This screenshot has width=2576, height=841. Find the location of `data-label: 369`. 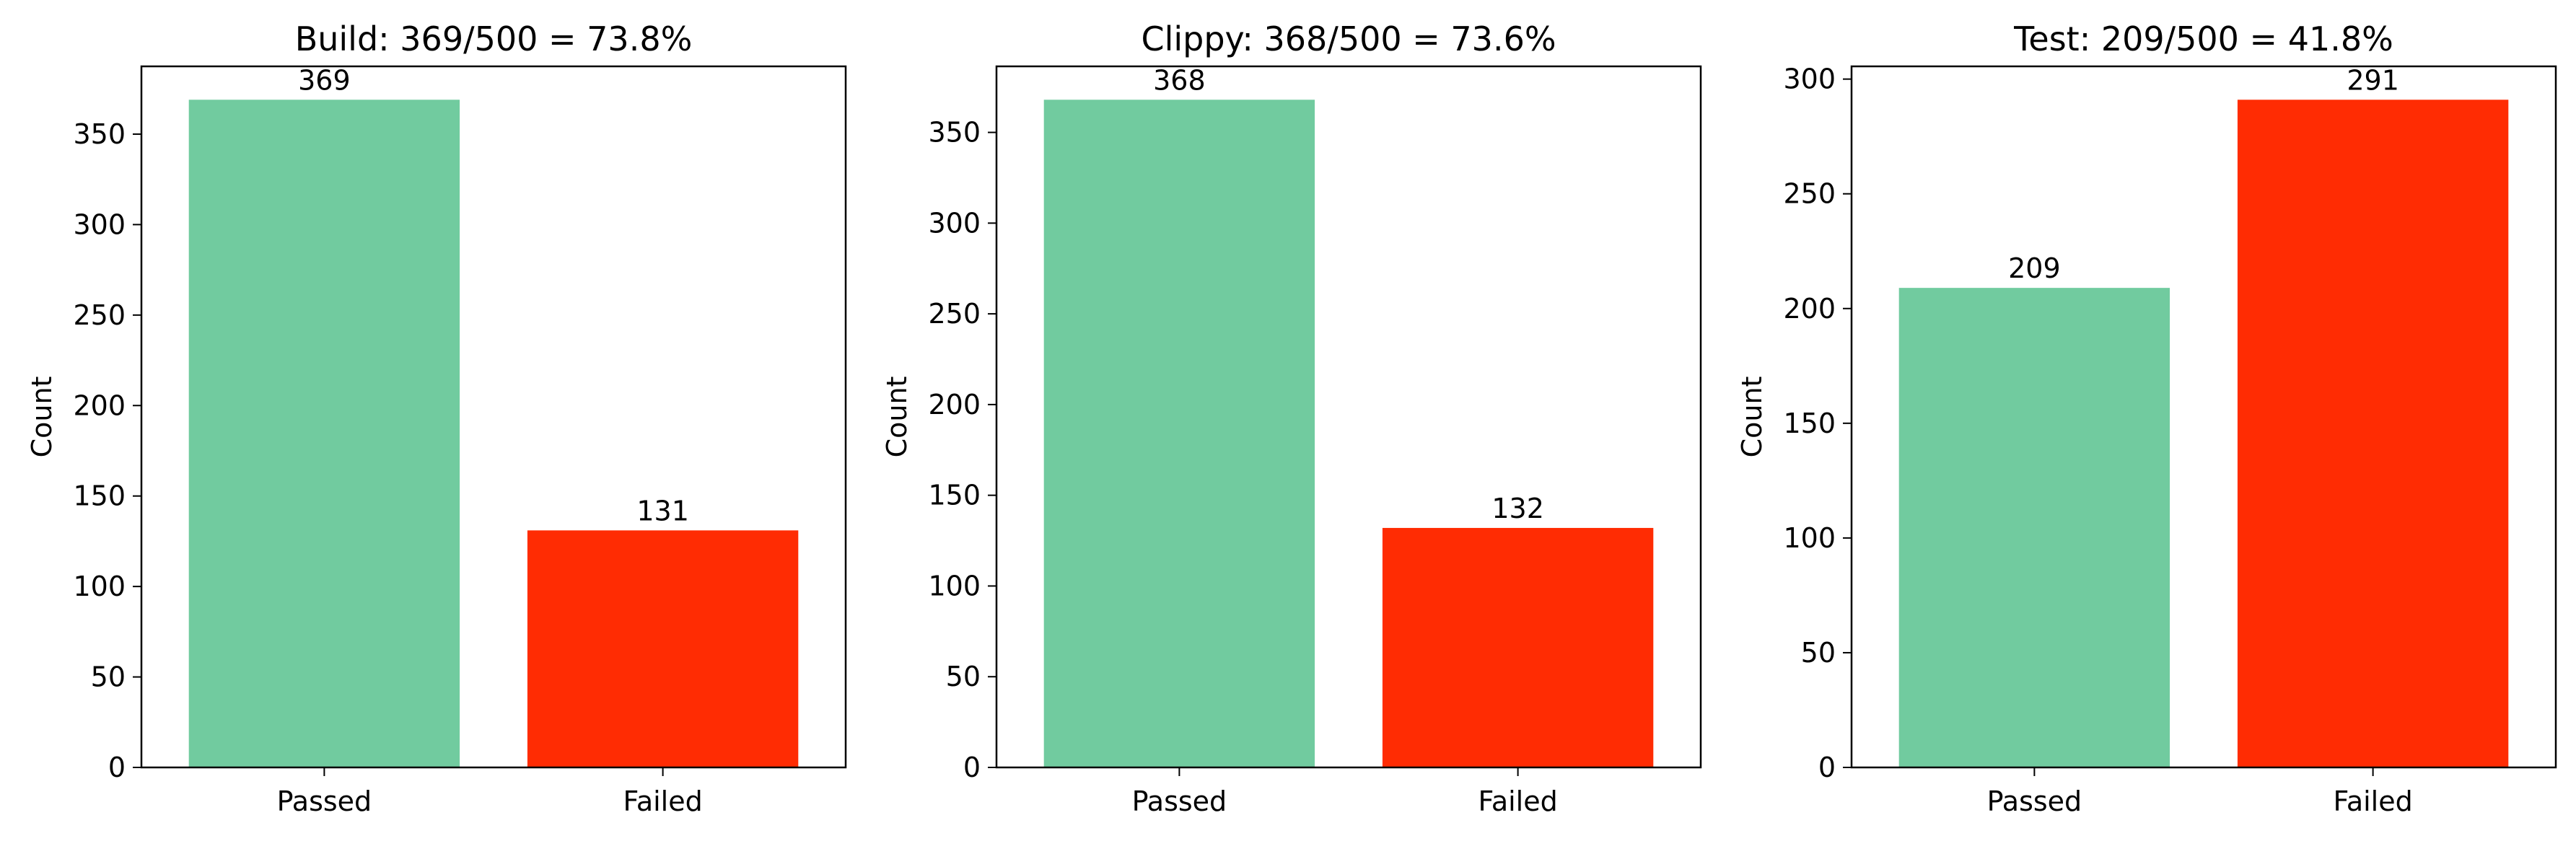

data-label: 369 is located at coordinates (324, 80).